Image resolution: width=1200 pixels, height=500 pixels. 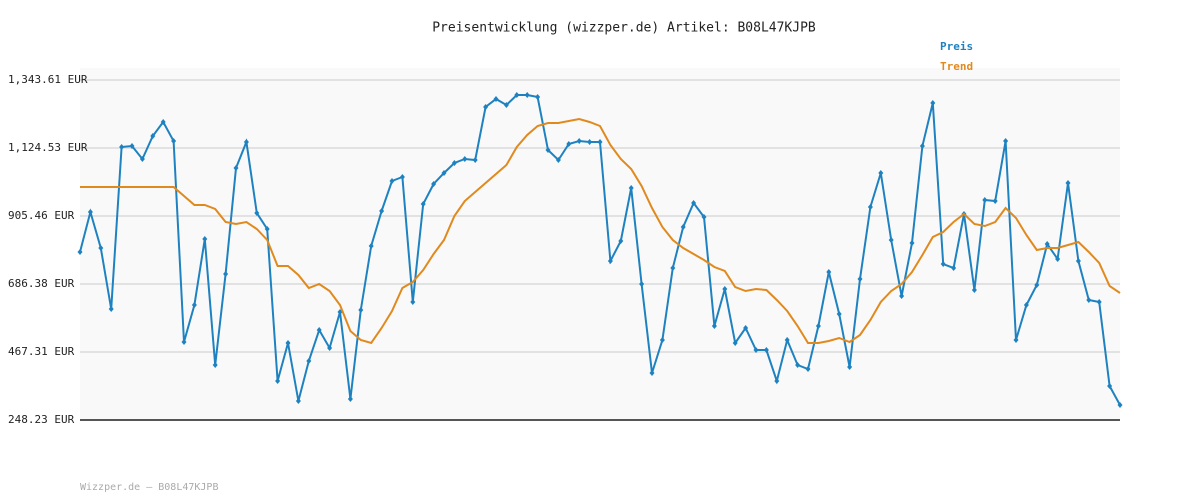 I want to click on y-tick-label: 1,343.61 EUR, so click(x=48, y=79).